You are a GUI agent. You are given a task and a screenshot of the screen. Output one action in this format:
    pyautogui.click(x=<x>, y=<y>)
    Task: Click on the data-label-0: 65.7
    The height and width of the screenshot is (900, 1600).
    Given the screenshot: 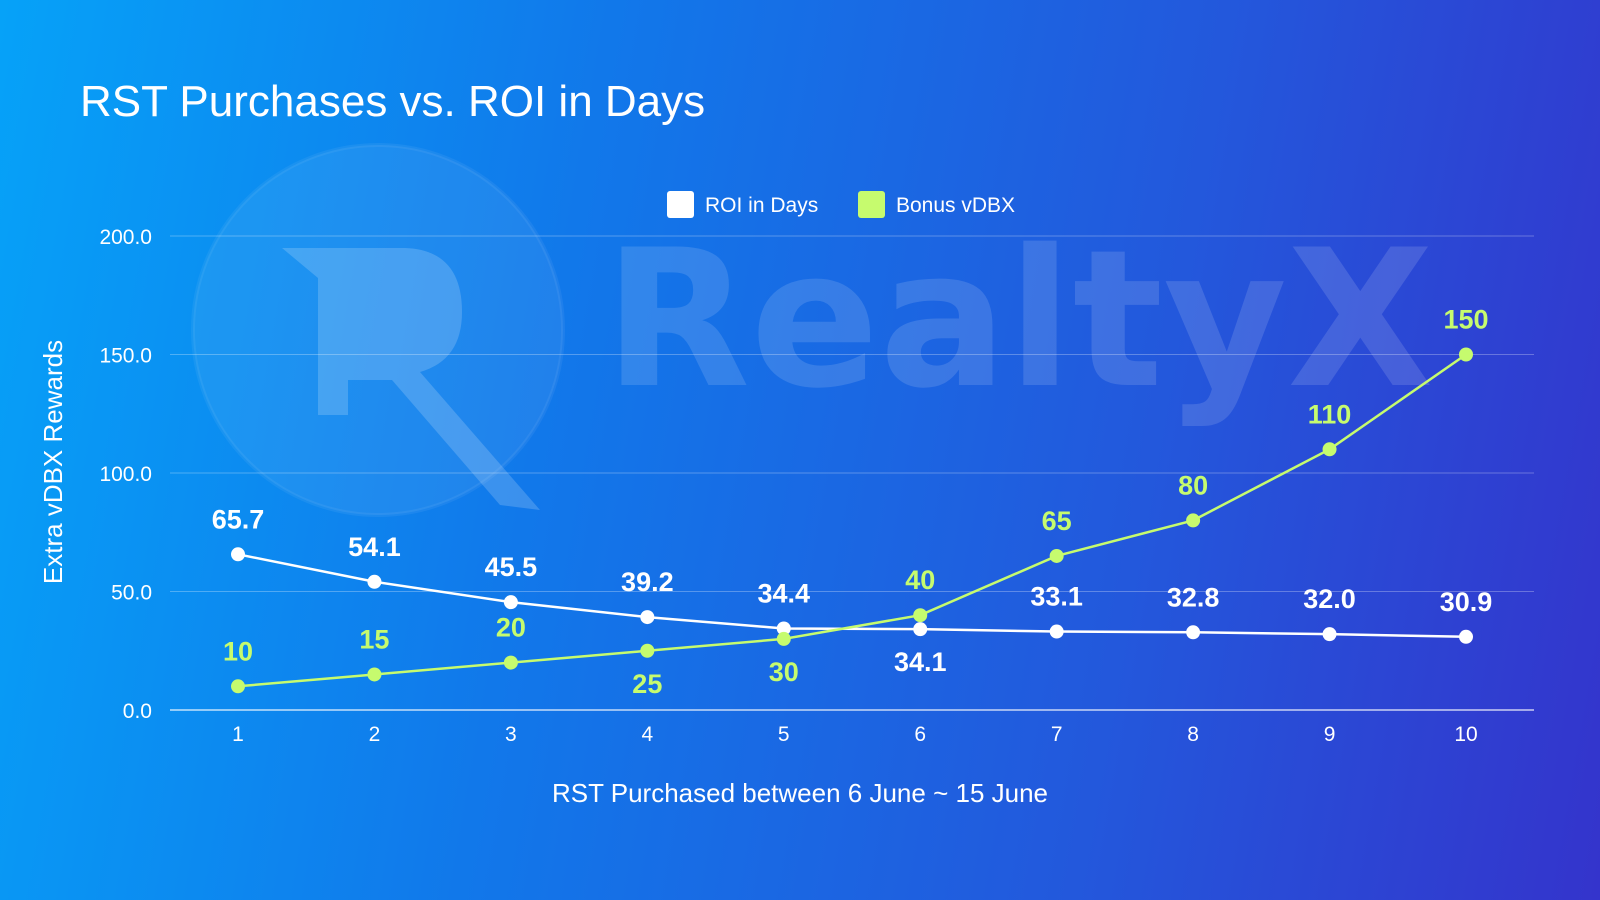 What is the action you would take?
    pyautogui.click(x=238, y=519)
    